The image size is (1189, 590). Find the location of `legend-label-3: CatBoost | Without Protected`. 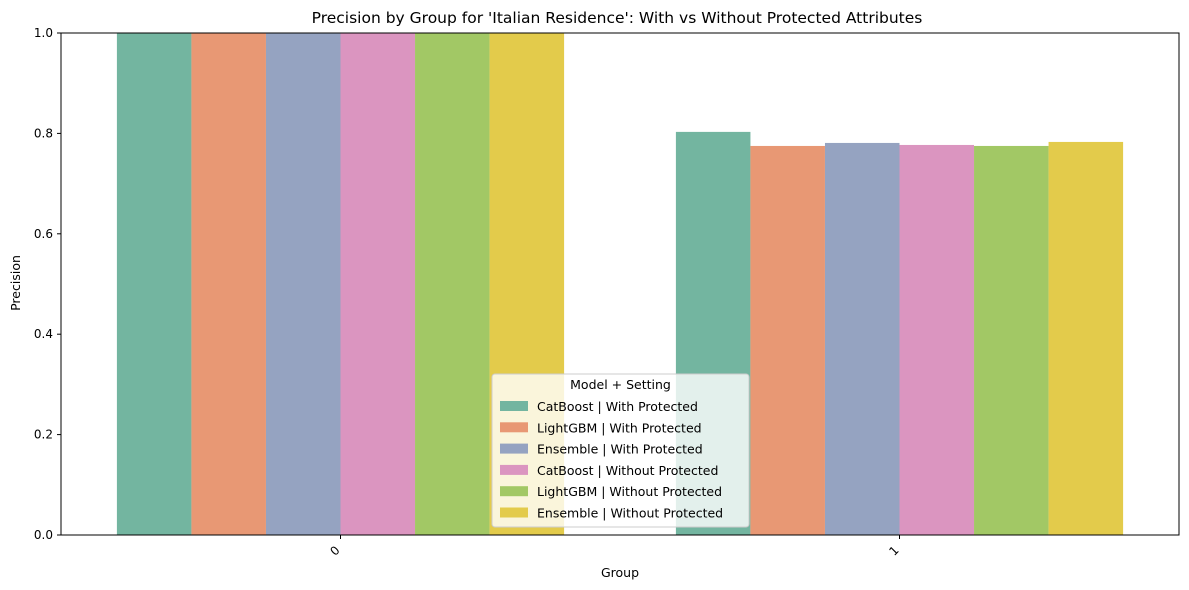

legend-label-3: CatBoost | Without Protected is located at coordinates (627, 470).